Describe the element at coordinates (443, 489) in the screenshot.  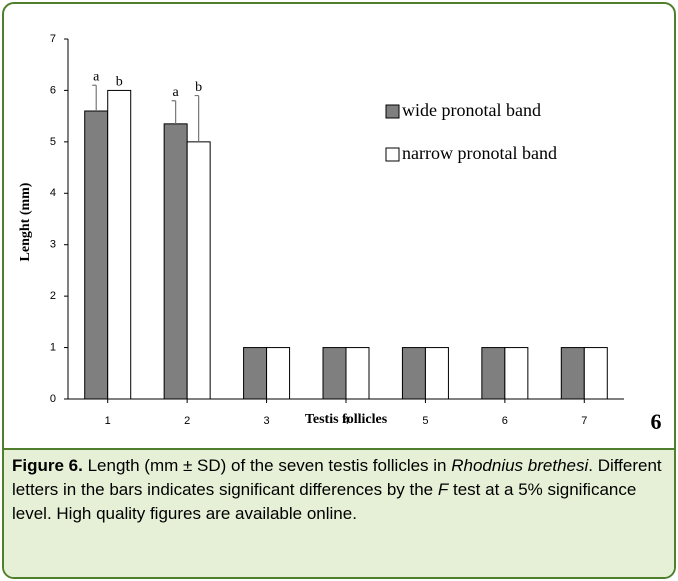
I see `caption-text: F` at that location.